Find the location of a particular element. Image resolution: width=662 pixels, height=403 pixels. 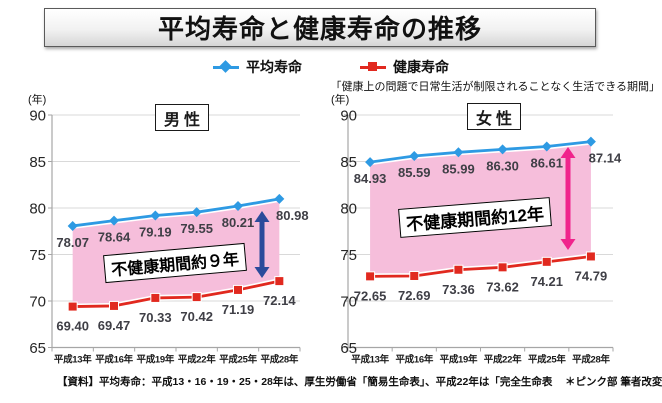

male-chart-title: 男性 is located at coordinates (183, 120).